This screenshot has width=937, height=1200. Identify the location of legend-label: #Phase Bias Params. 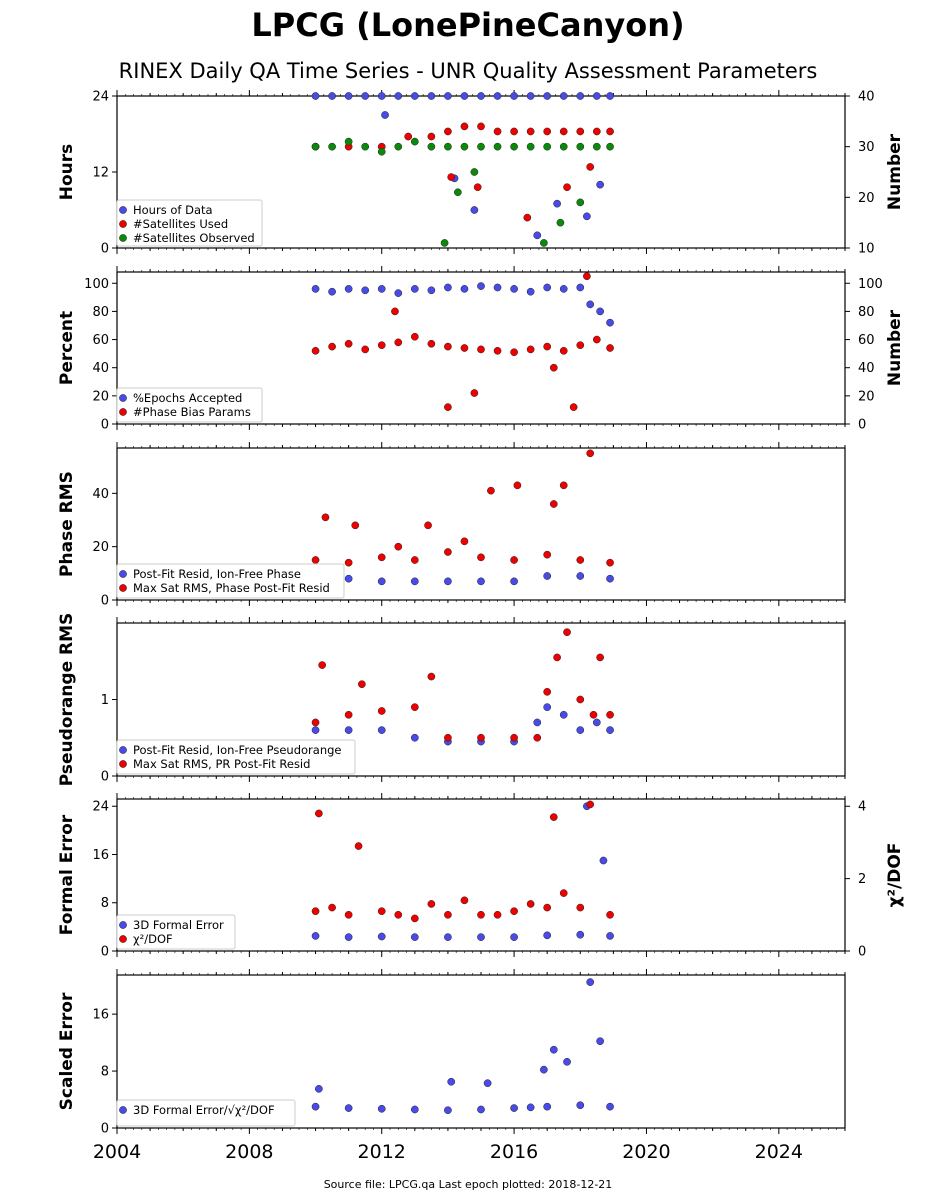
(192, 412).